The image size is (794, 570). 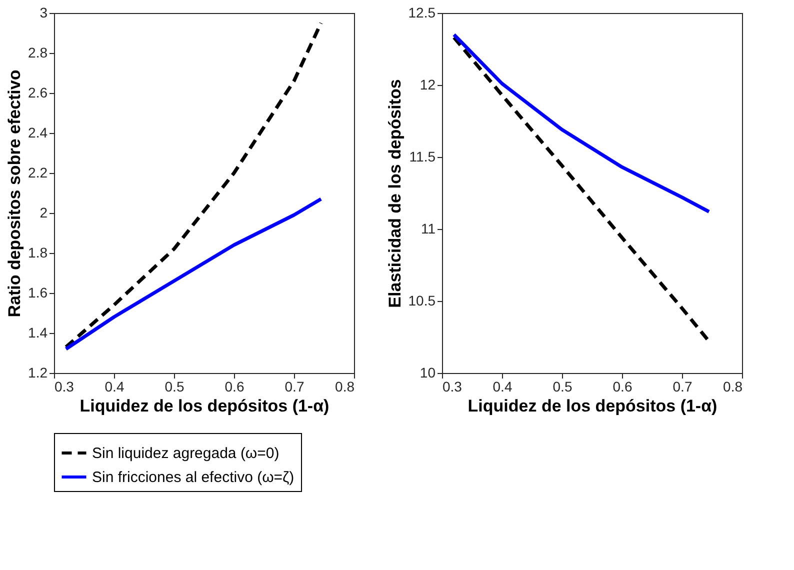 I want to click on y-axis-title: Elasticidad de los depósitos, so click(x=394, y=193).